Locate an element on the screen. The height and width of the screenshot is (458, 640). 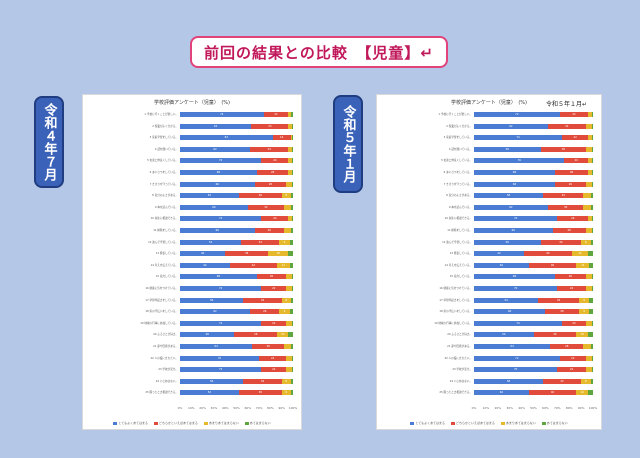
chart-row: 13 発表している。 42 40 14 is located at coordinates (489, 254).